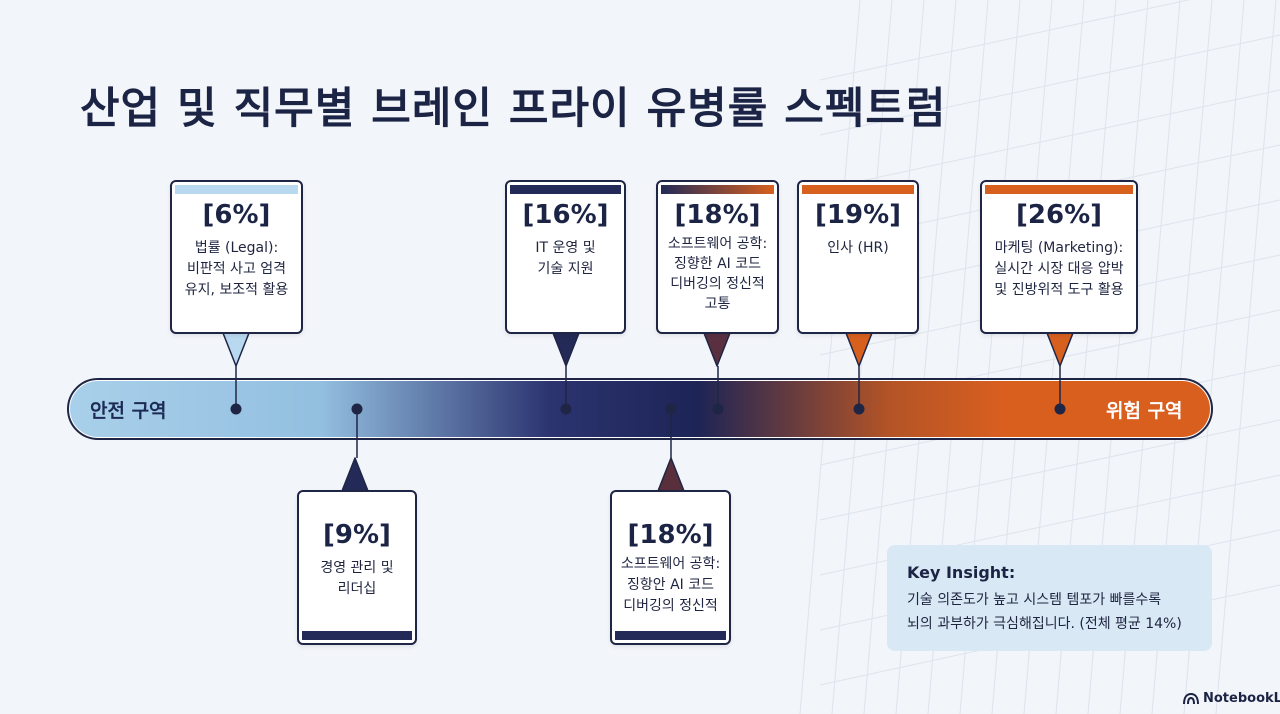  I want to click on callout-percent: [9%], so click(357, 535).